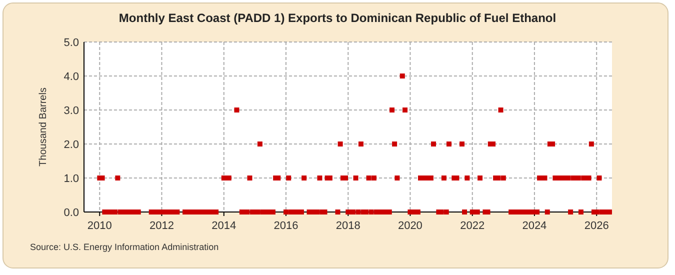 The image size is (675, 275). I want to click on y-tick-label: 4.0, so click(71, 77).